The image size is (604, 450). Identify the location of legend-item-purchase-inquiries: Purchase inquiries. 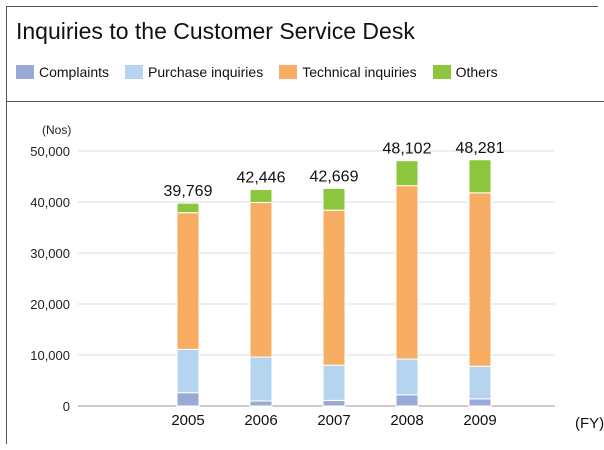
(194, 72).